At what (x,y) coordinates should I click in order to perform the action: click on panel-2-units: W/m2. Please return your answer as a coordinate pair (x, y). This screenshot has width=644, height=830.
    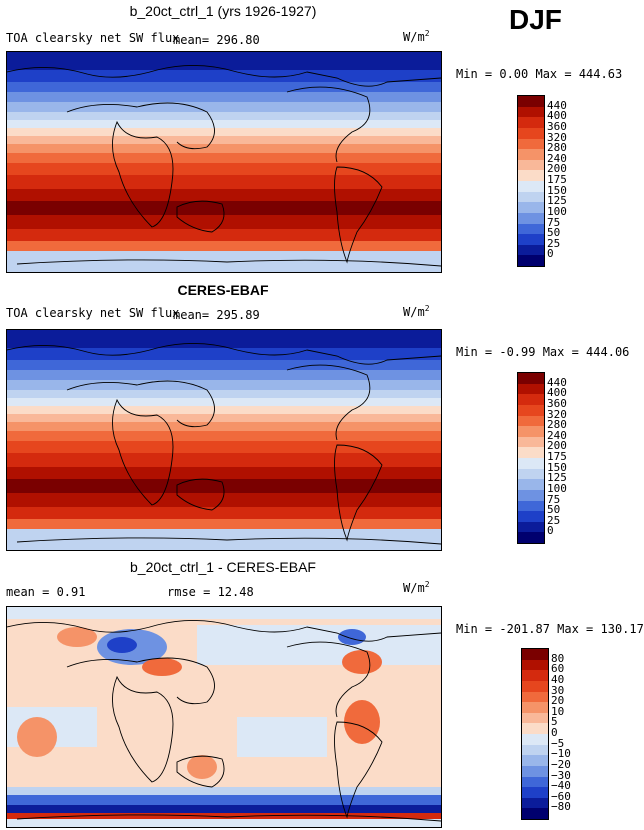
    Looking at the image, I should click on (416, 311).